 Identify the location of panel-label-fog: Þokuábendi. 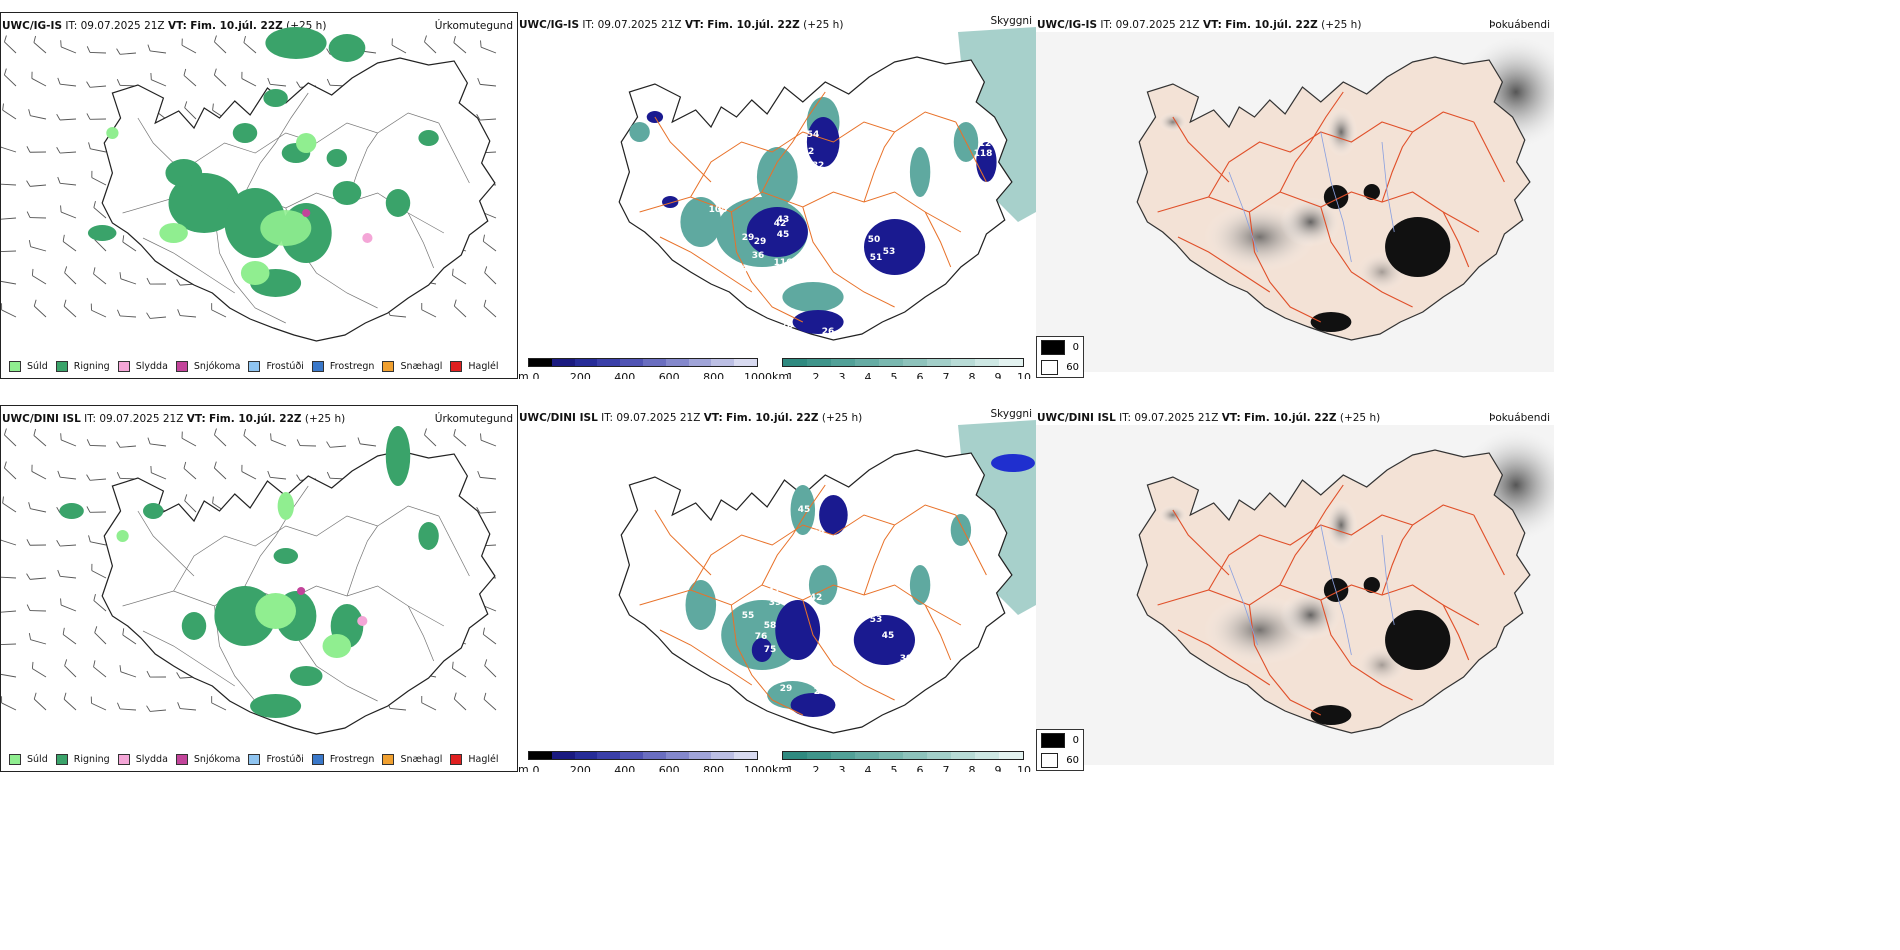
(1519, 25).